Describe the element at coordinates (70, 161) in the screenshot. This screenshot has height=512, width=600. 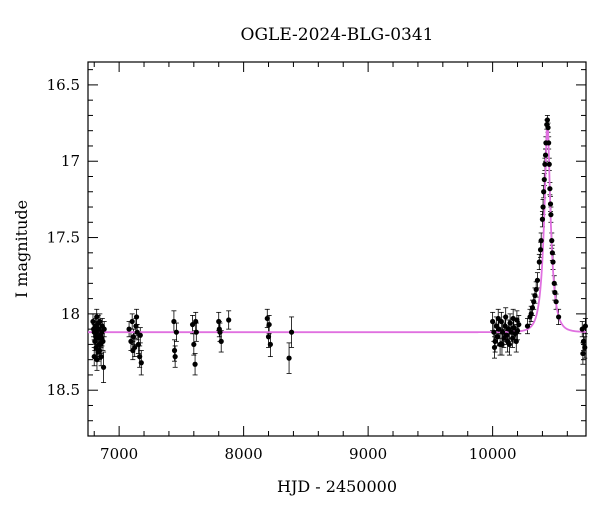
I see `y-tick-label: 17` at that location.